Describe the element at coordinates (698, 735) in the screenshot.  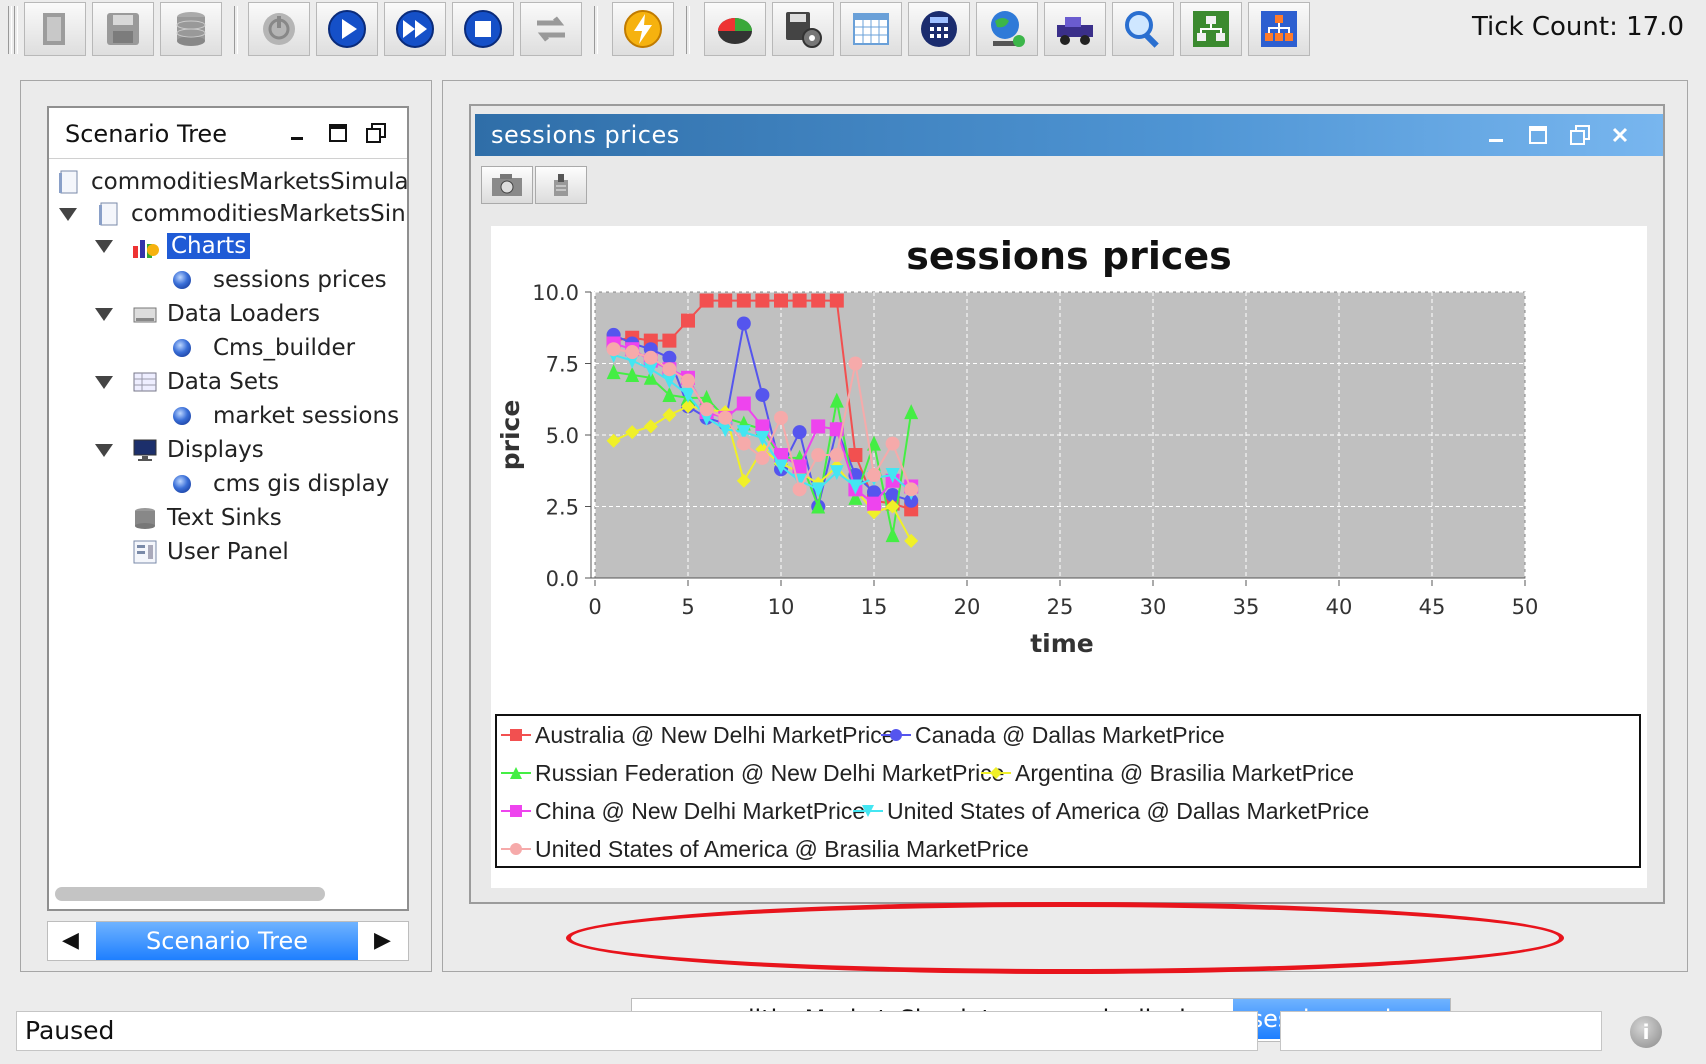
I see `legend-item: Australia @ New Delhi MarketPrice` at that location.